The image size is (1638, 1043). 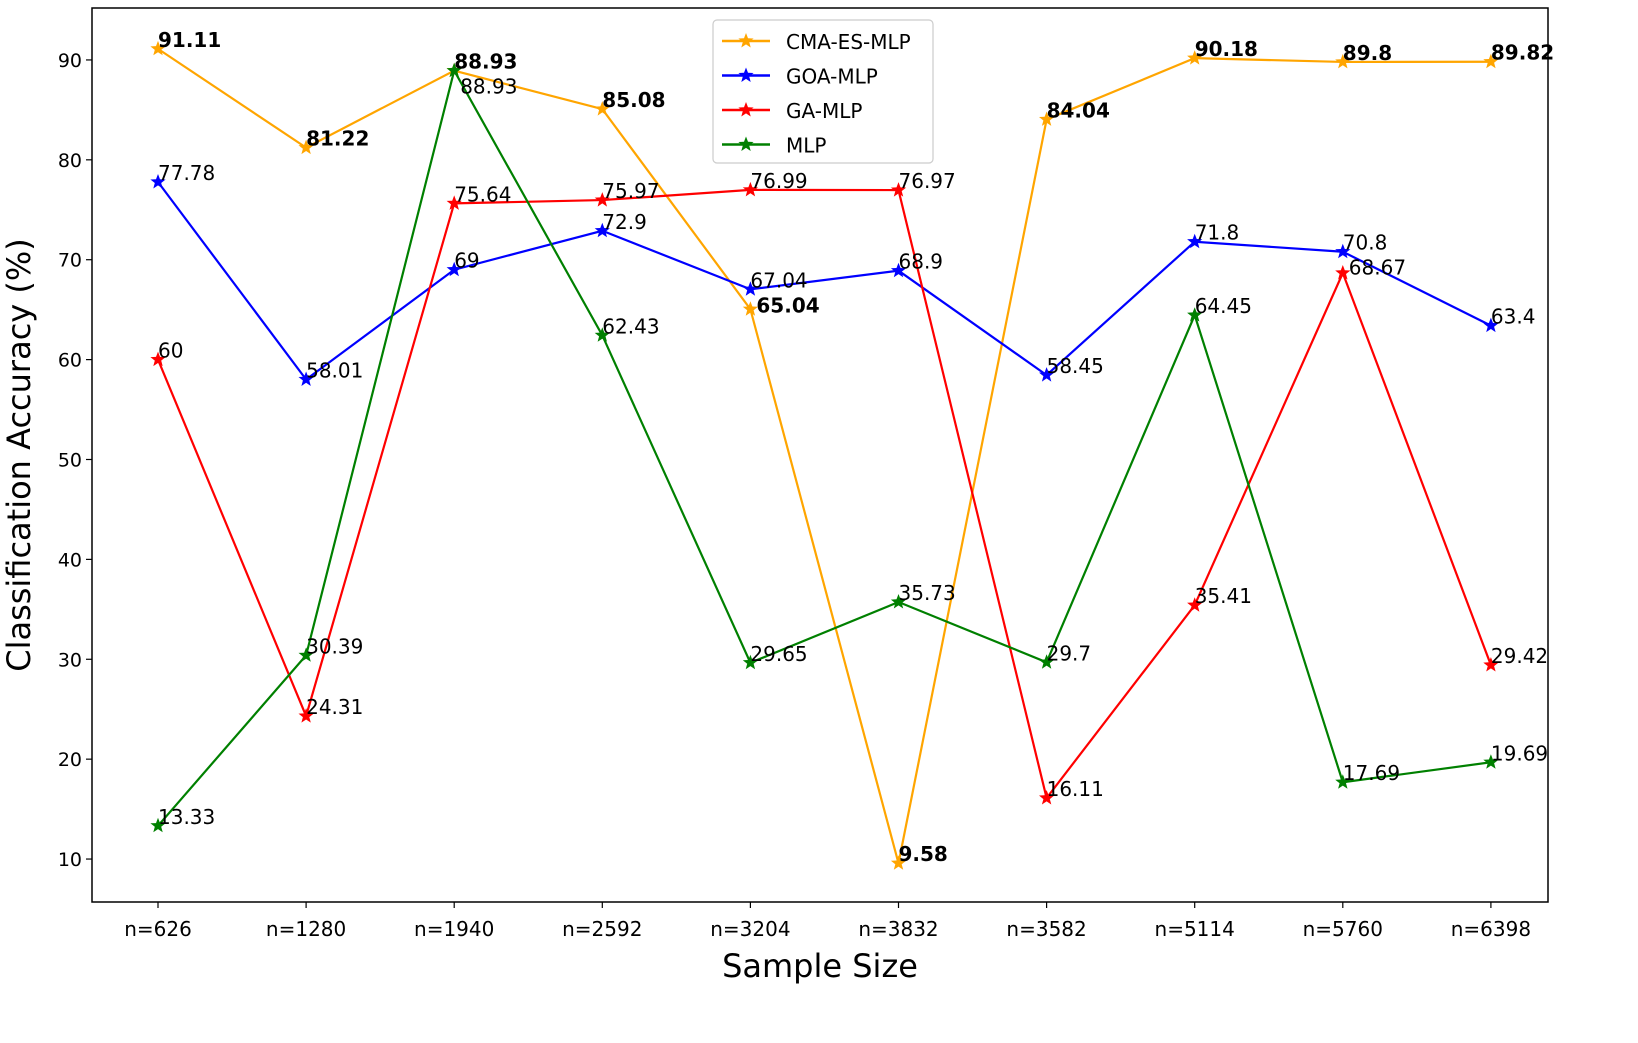 I want to click on x-tick-label: n=626, so click(x=158, y=929).